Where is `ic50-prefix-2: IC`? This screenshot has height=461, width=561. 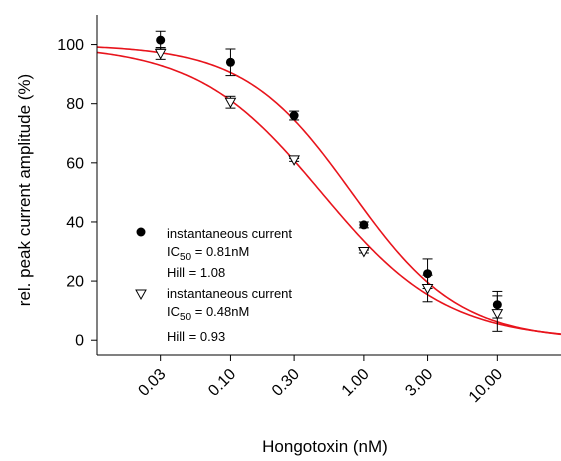
ic50-prefix-2: IC is located at coordinates (173, 311).